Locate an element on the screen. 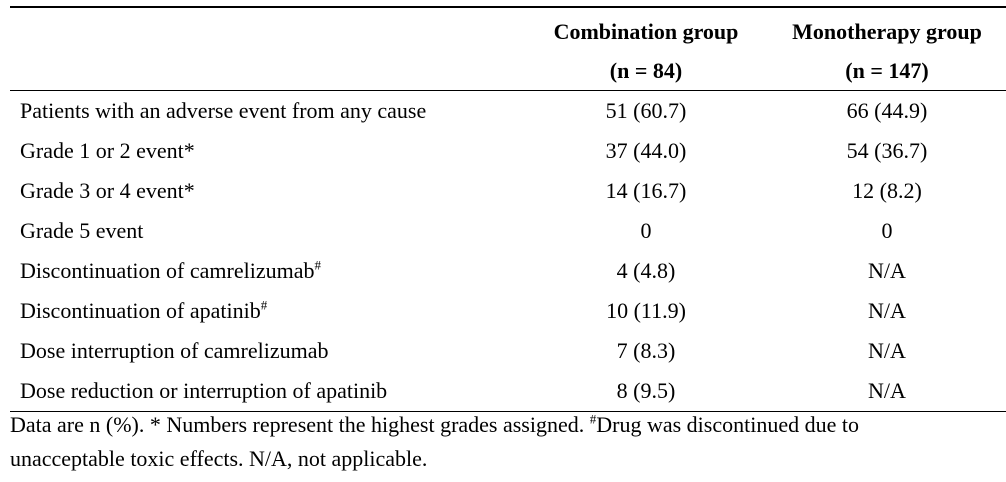 This screenshot has width=1006, height=482. monotherapy-value: 54 (36.7) is located at coordinates (887, 150).